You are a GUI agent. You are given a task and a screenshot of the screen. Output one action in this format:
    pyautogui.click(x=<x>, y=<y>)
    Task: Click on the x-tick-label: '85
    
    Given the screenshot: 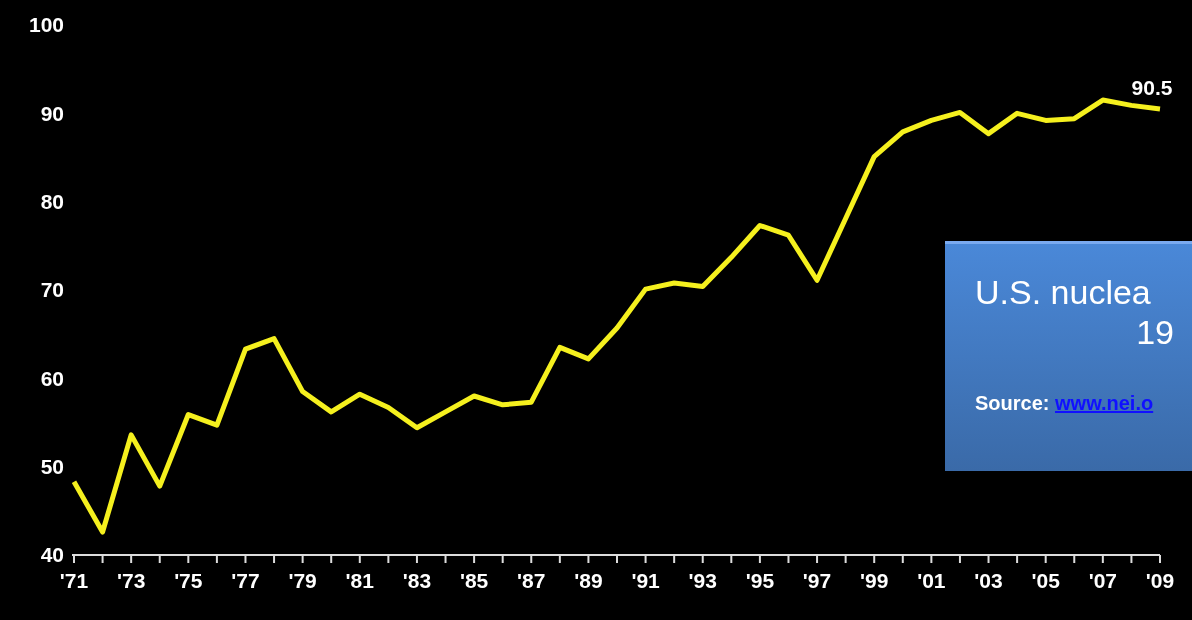 What is the action you would take?
    pyautogui.click(x=474, y=580)
    